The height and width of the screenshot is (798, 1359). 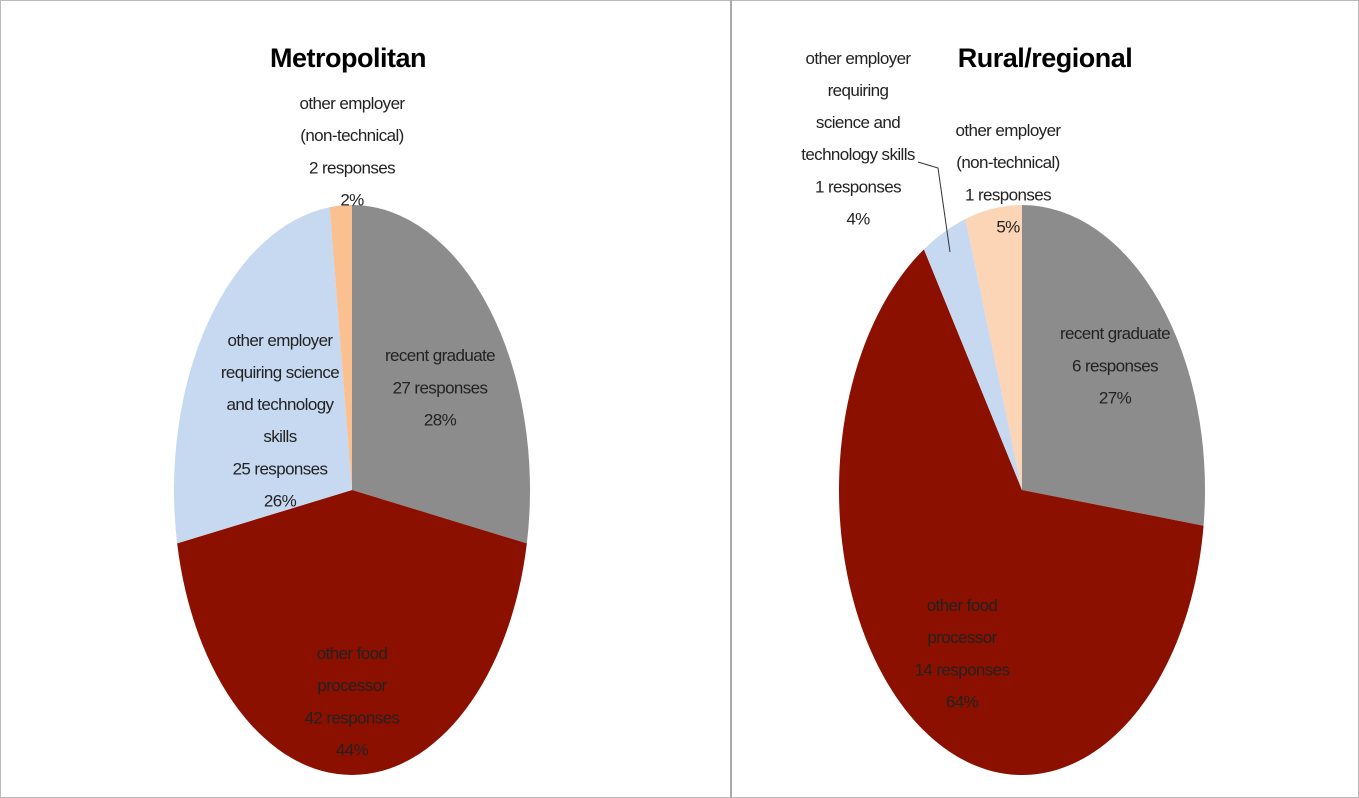 What do you see at coordinates (352, 167) in the screenshot?
I see `count-label: 2 responses` at bounding box center [352, 167].